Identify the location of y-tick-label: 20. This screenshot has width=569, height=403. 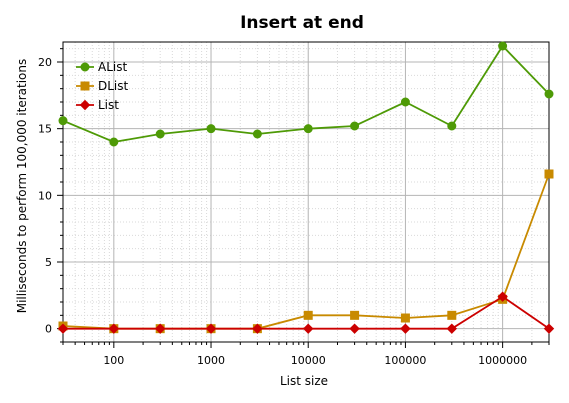
(45, 62).